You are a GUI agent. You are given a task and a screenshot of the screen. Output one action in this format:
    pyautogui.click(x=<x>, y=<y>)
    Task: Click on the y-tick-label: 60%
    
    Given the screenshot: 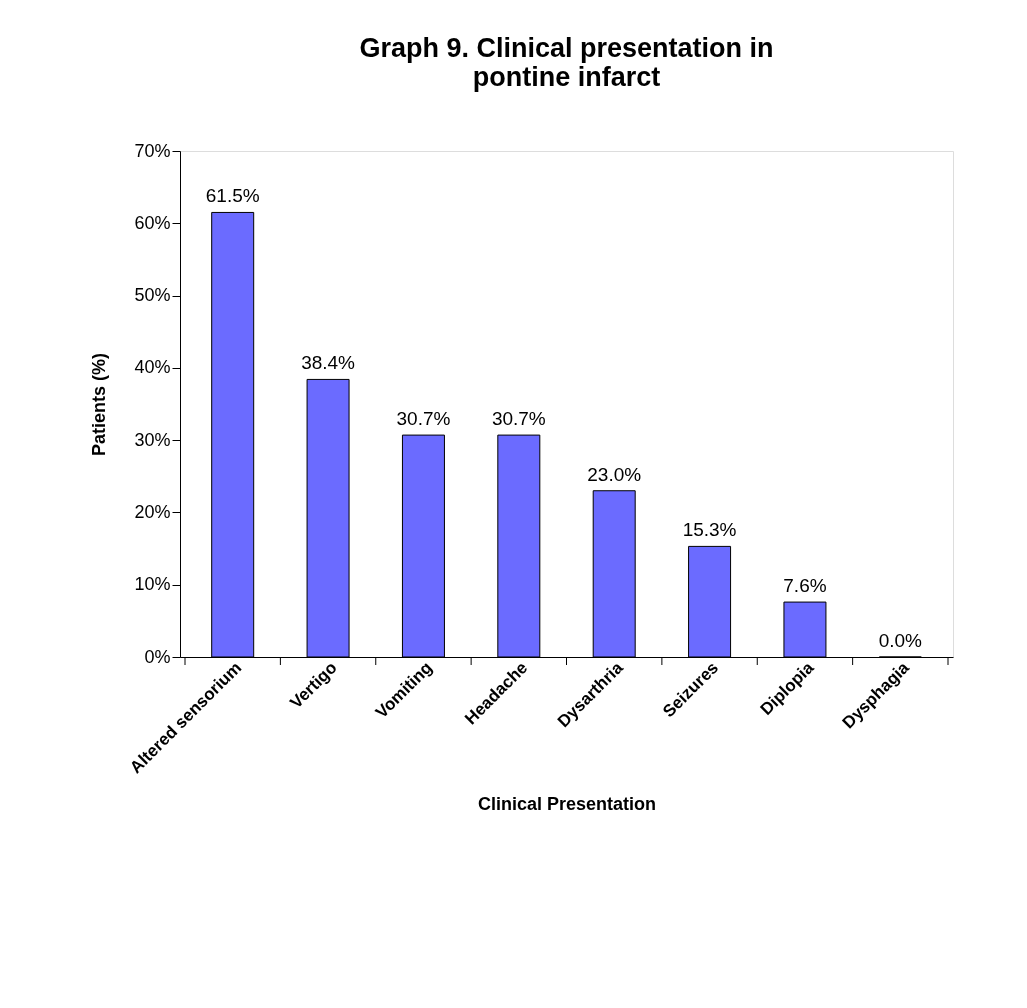 What is the action you would take?
    pyautogui.click(x=152, y=222)
    